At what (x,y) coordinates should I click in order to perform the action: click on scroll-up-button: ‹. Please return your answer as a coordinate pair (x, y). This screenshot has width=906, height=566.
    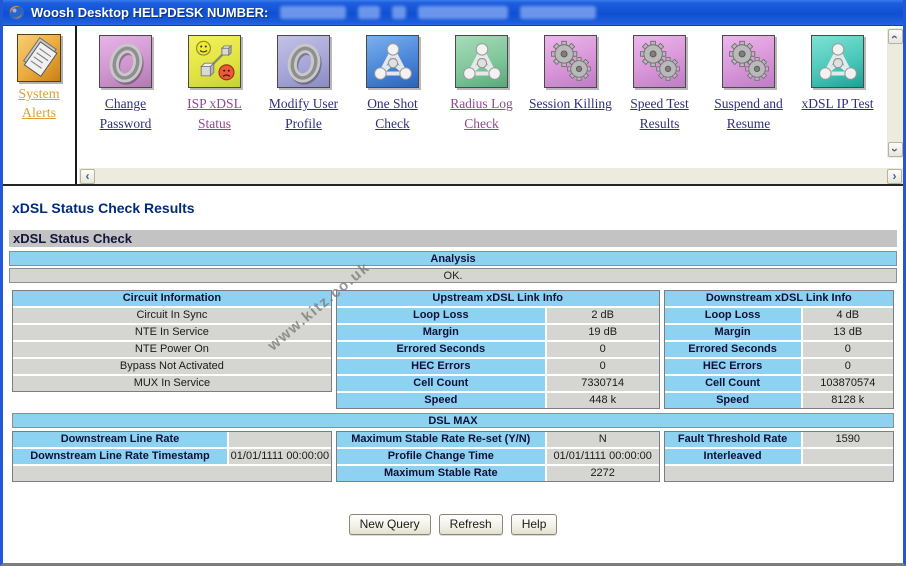
    Looking at the image, I should click on (895, 36).